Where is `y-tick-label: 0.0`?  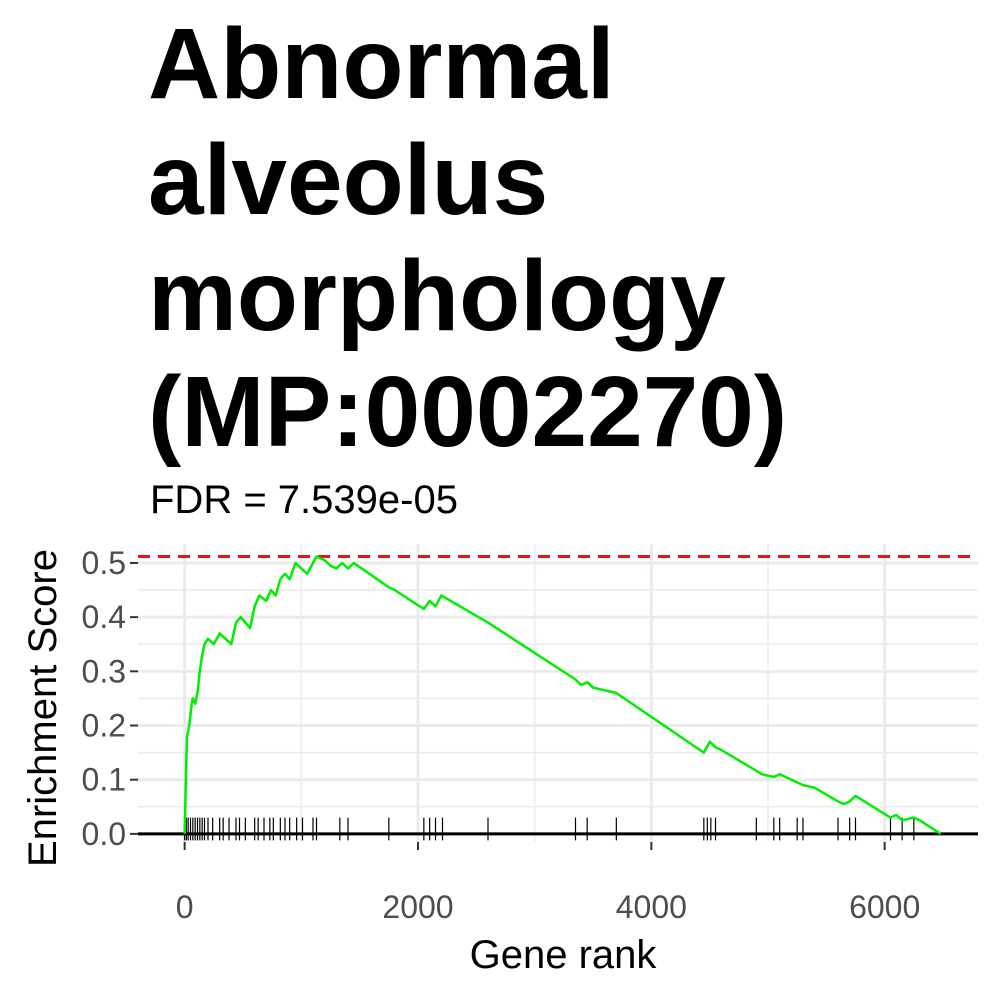
y-tick-label: 0.0 is located at coordinates (104, 834).